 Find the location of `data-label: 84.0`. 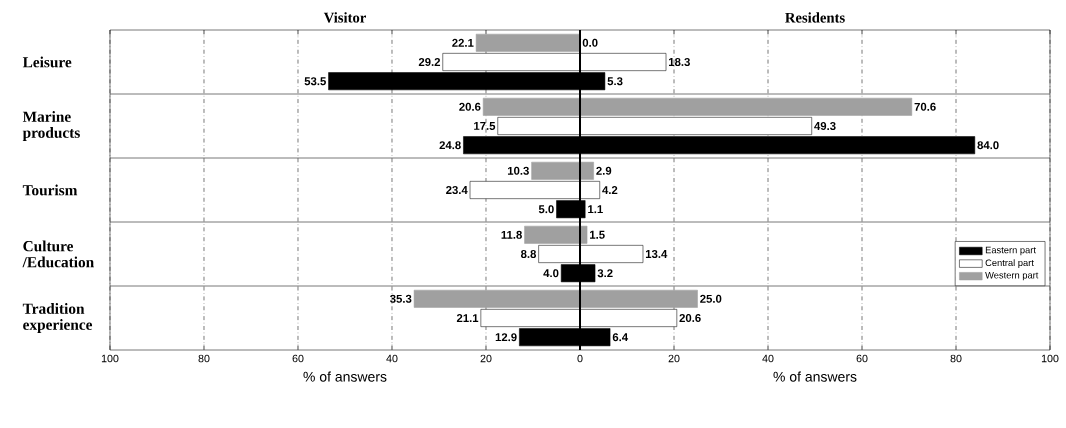

data-label: 84.0 is located at coordinates (988, 145).